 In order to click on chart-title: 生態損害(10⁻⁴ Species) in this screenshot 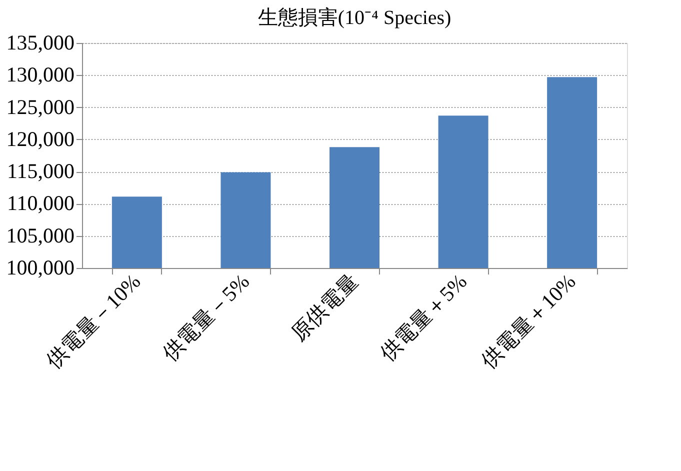, I will do `click(355, 17)`.